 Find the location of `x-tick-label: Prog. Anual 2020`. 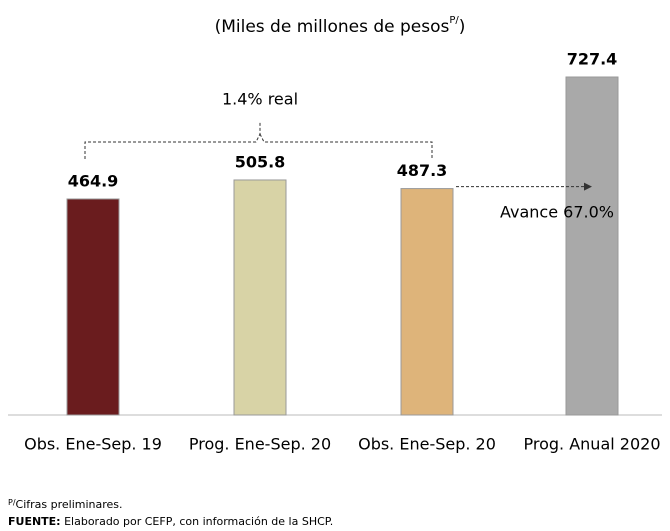

x-tick-label: Prog. Anual 2020 is located at coordinates (592, 444).